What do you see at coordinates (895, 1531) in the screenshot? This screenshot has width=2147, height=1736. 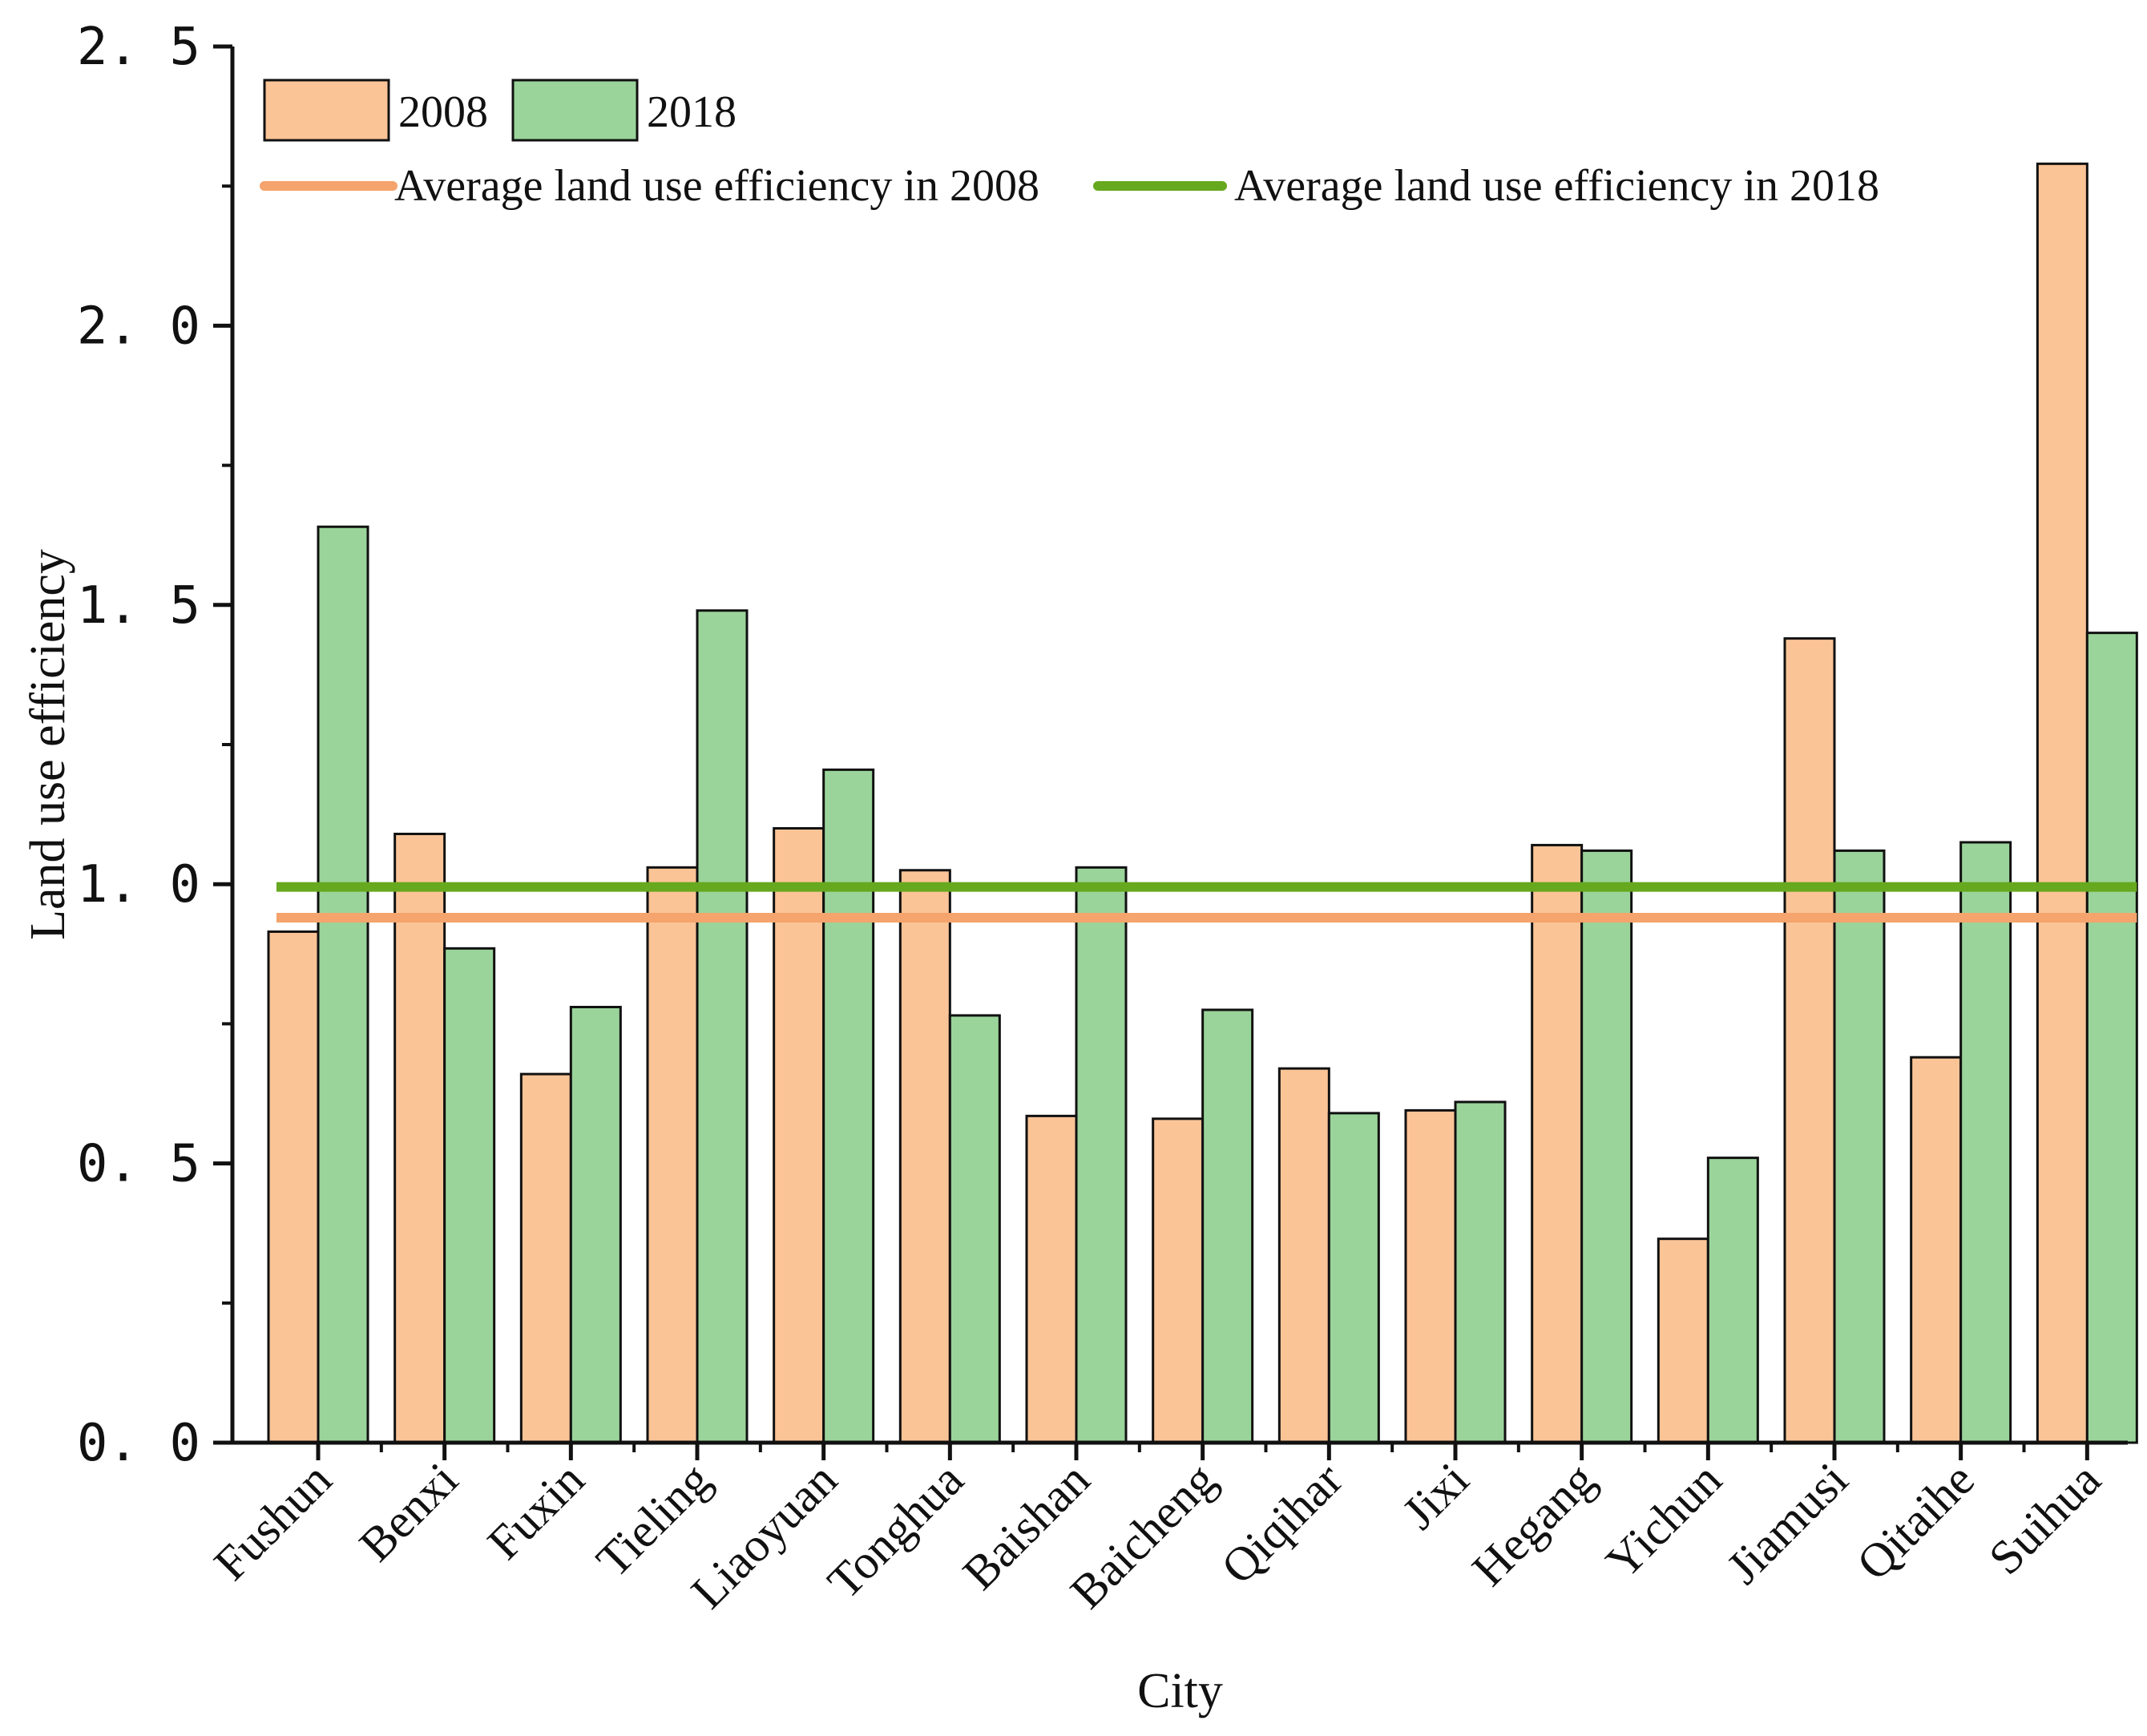 I see `x-tick-label: Tonghua` at bounding box center [895, 1531].